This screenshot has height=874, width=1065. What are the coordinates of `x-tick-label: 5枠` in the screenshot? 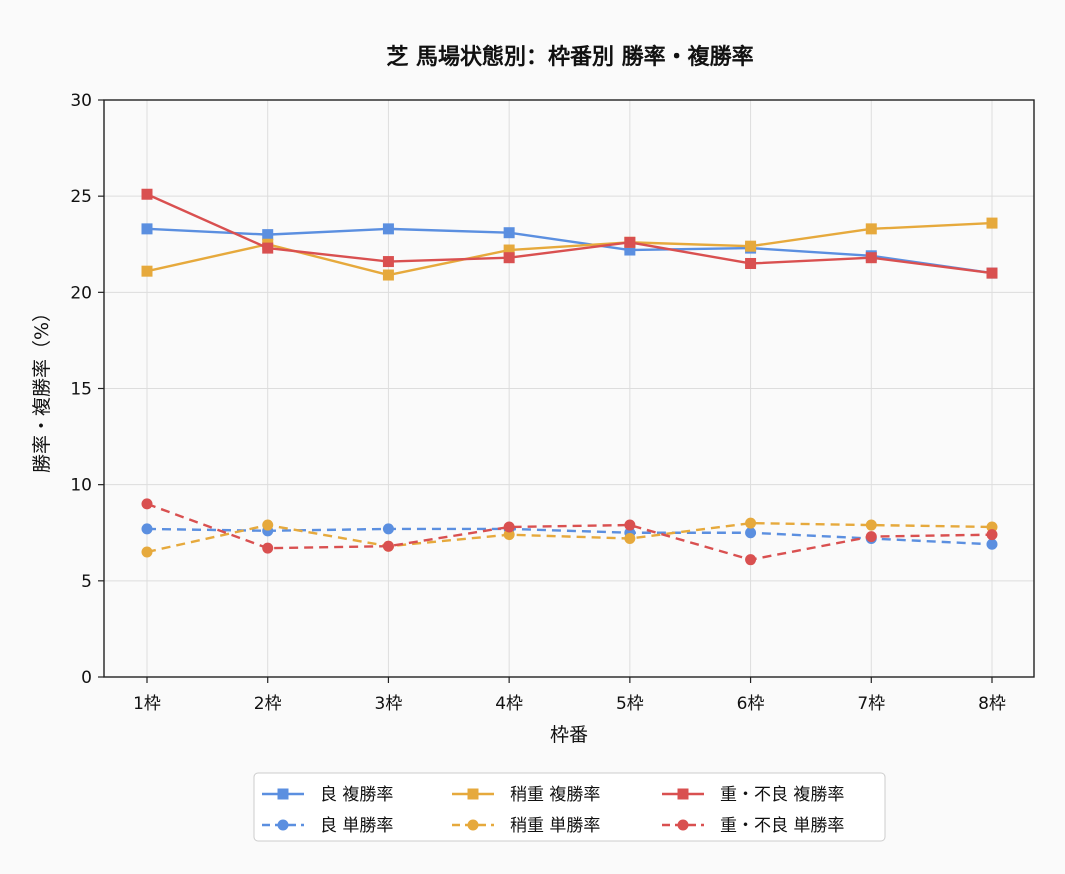 It's located at (630, 704).